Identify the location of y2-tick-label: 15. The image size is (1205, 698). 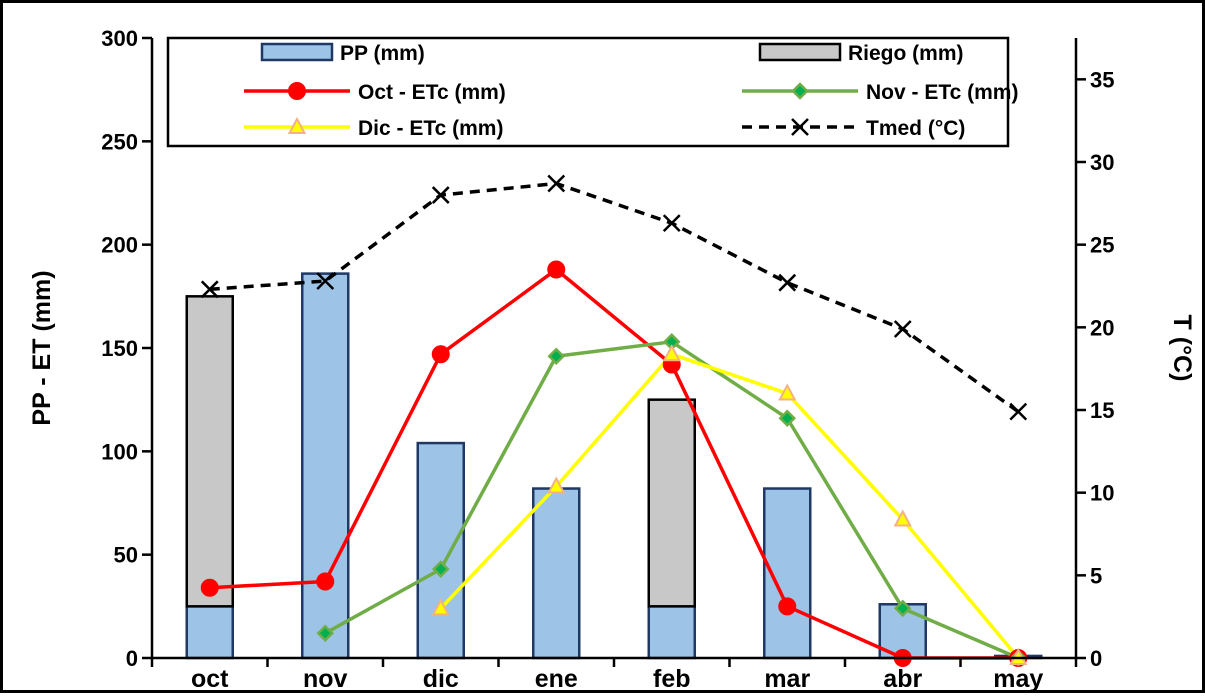
(1102, 410).